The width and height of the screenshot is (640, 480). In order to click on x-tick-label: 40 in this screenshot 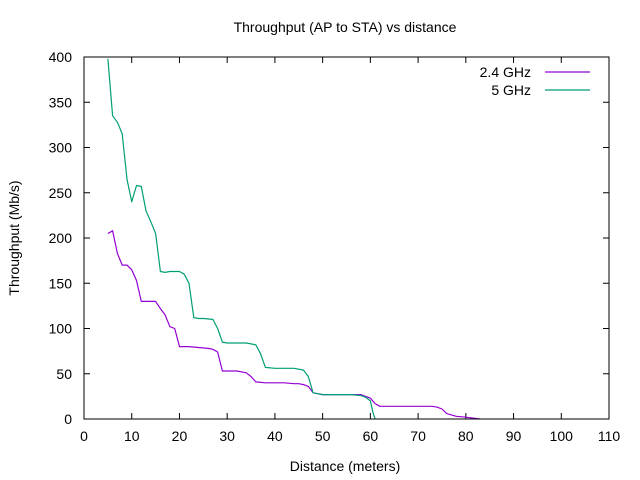, I will do `click(275, 436)`.